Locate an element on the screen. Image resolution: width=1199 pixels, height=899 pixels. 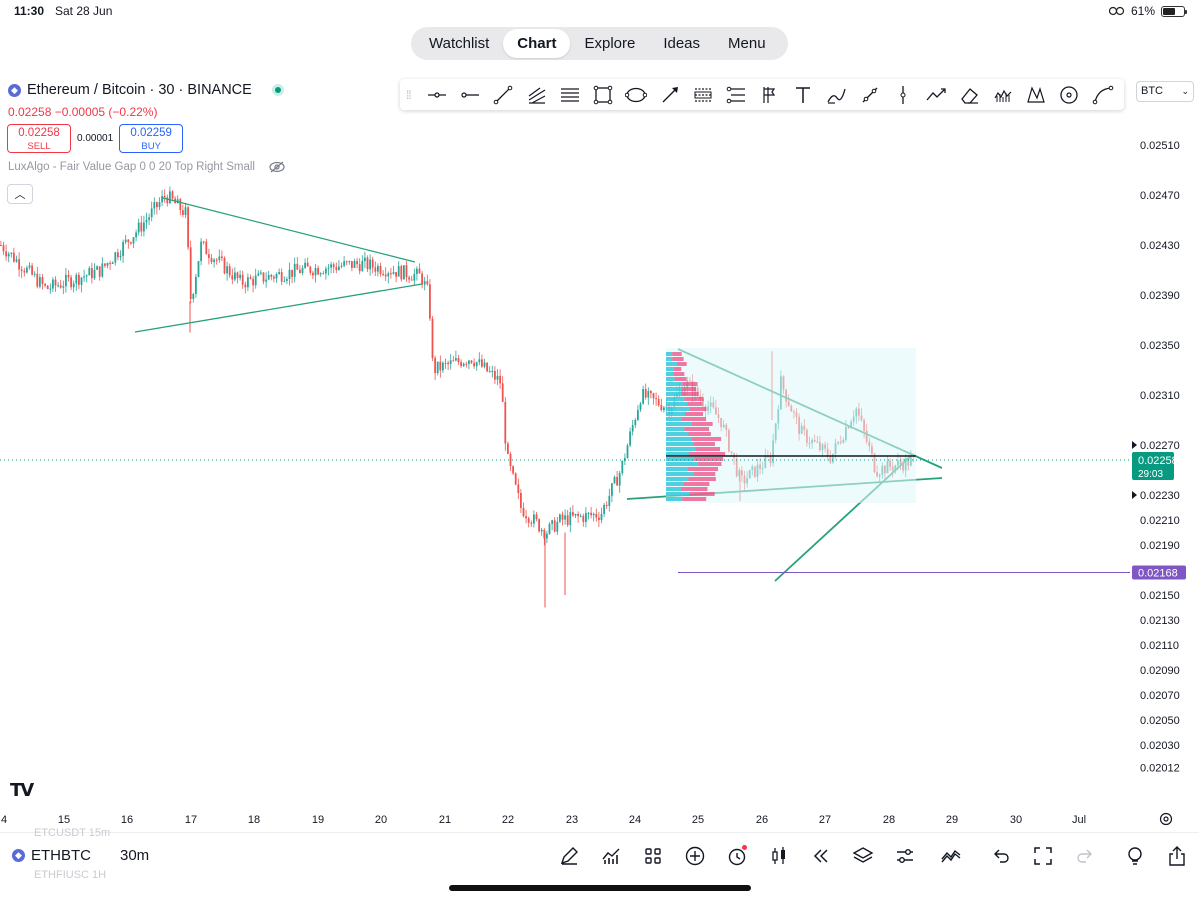
cross-line-icon is located at coordinates (436, 94).